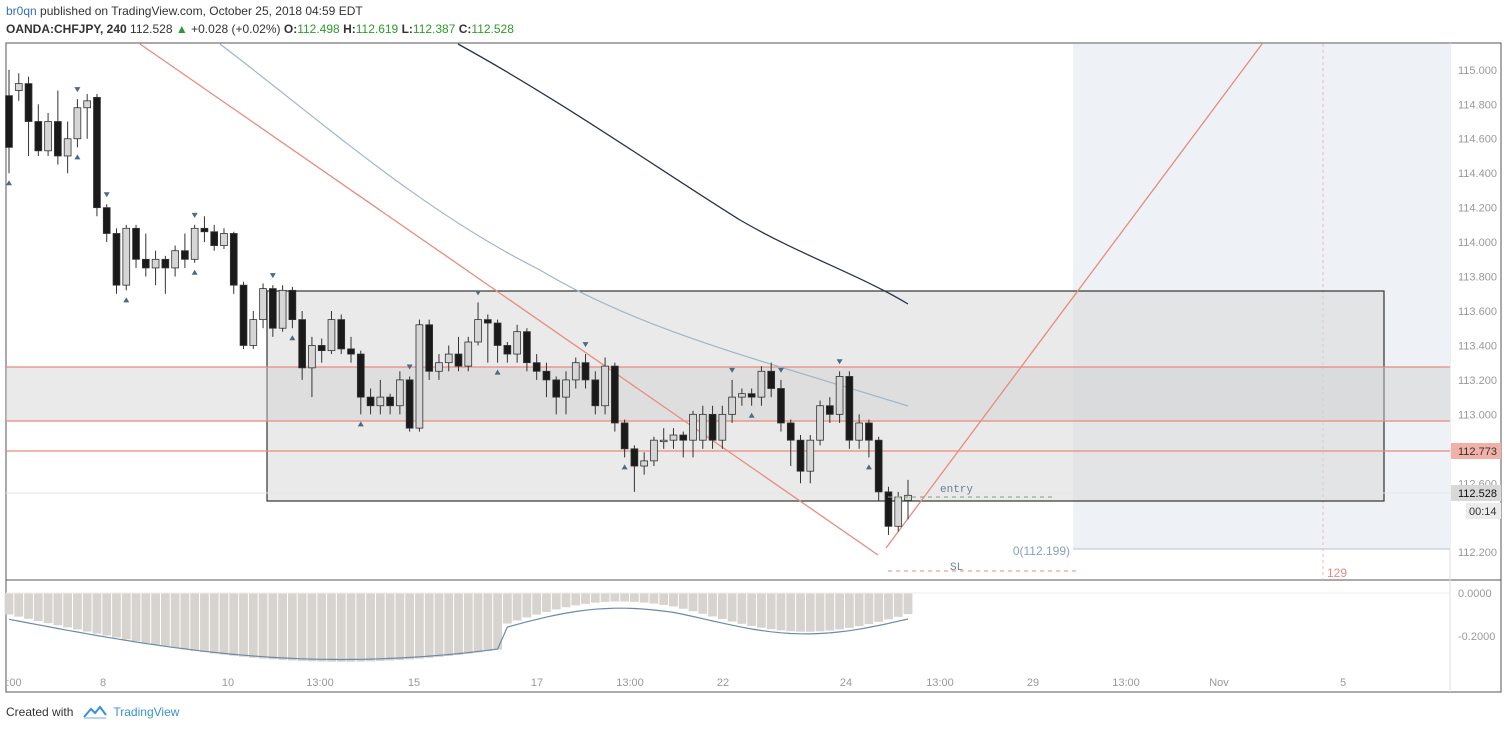 This screenshot has width=1508, height=730. What do you see at coordinates (1343, 683) in the screenshot?
I see `time-tick-label: 5` at bounding box center [1343, 683].